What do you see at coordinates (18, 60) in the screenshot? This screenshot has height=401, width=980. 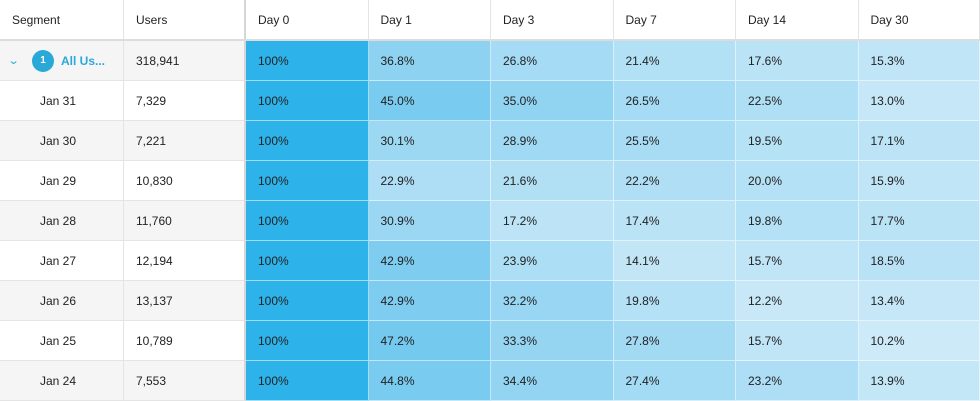 I see `chevron-down-icon: ⌄` at bounding box center [18, 60].